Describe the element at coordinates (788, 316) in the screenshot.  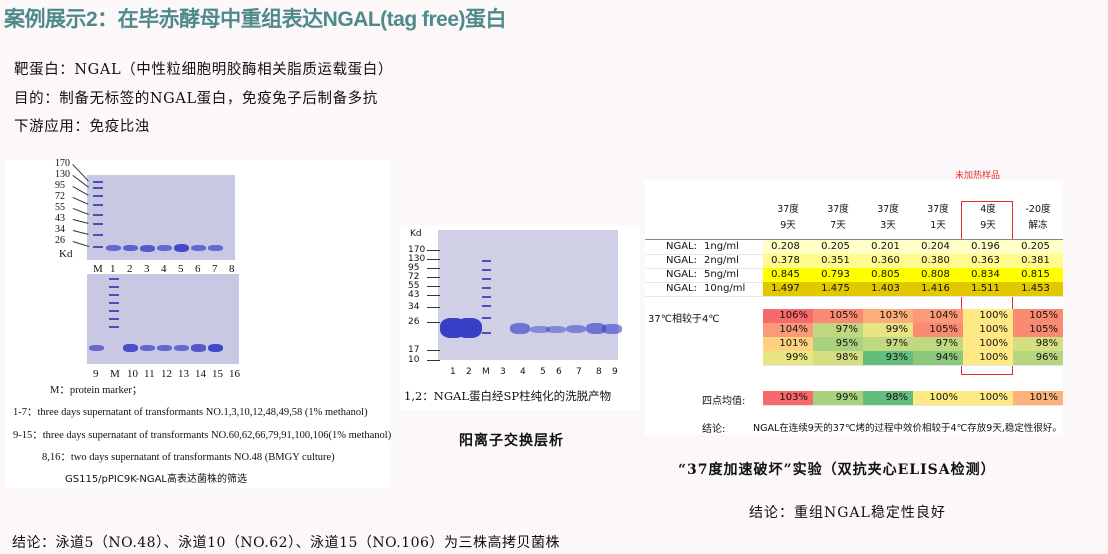
I see `ratio-value: 106%` at that location.